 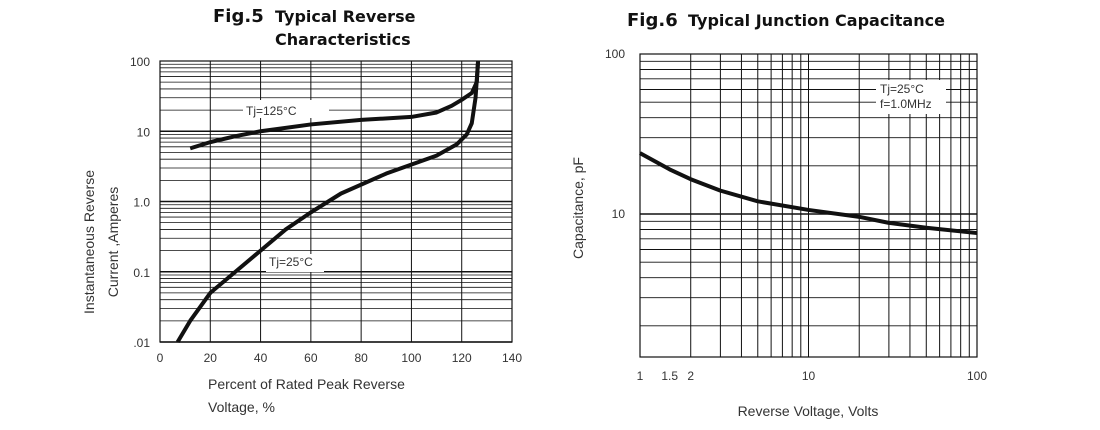 What do you see at coordinates (343, 39) in the screenshot?
I see `chart-title: Characteristics` at bounding box center [343, 39].